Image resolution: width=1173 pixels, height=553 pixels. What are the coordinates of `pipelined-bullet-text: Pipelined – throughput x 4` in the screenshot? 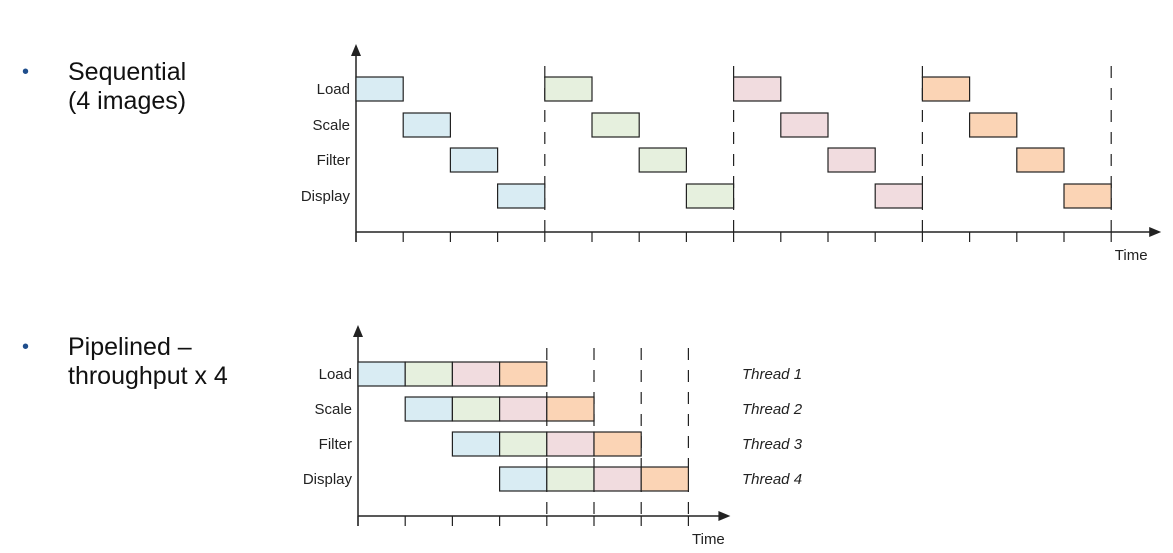 It's located at (148, 361).